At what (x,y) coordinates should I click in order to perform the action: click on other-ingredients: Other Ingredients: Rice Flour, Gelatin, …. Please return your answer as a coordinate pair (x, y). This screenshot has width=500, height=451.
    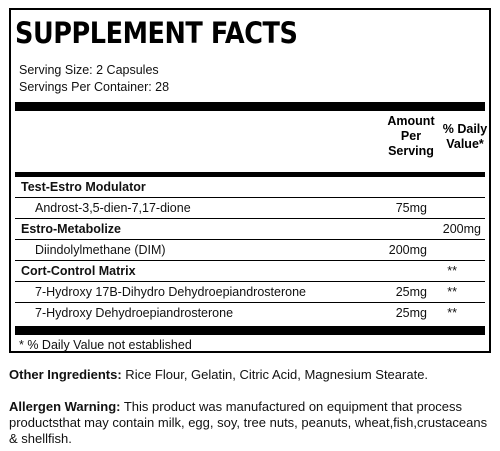
    Looking at the image, I should click on (252, 375).